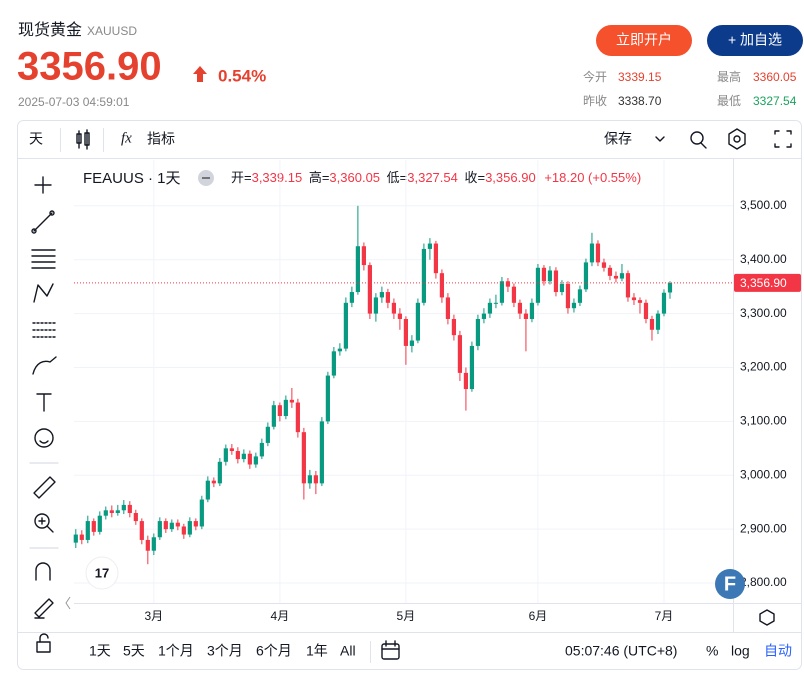 This screenshot has height=676, width=804. What do you see at coordinates (36, 139) in the screenshot?
I see `interval-button: 天` at bounding box center [36, 139].